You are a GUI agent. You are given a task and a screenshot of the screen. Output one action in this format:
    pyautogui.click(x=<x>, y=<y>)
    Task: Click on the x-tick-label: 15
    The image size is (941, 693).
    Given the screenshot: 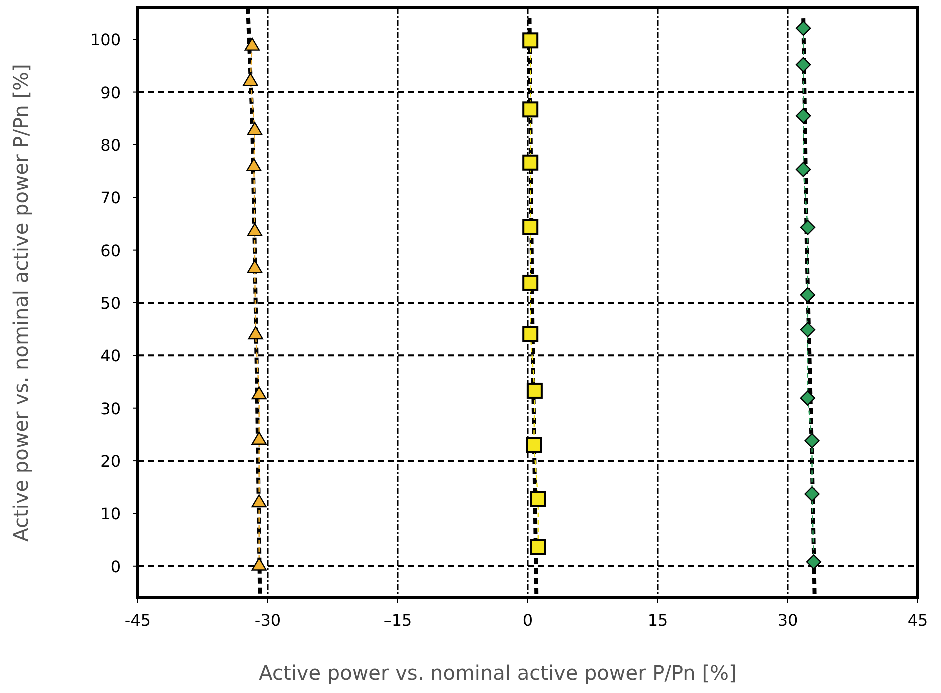 What is the action you would take?
    pyautogui.click(x=658, y=620)
    